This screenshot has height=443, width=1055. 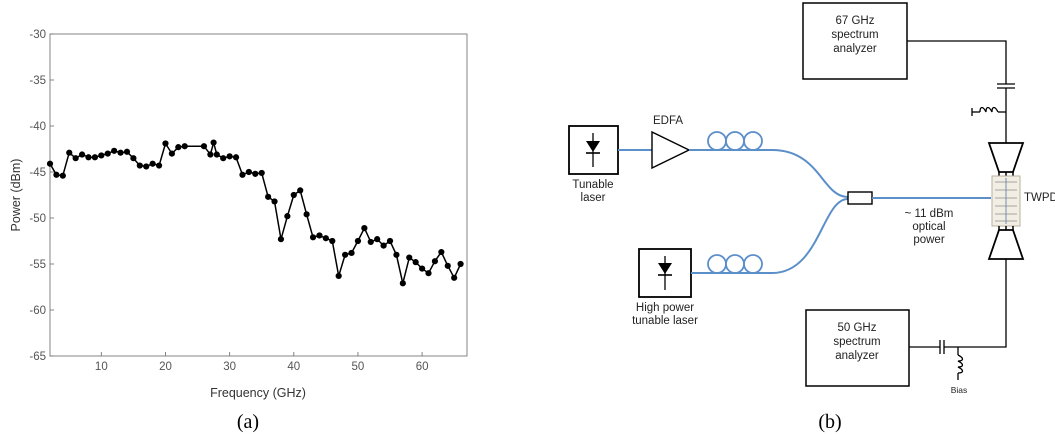 What do you see at coordinates (958, 319) in the screenshot?
I see `bottom-rf-cable` at bounding box center [958, 319].